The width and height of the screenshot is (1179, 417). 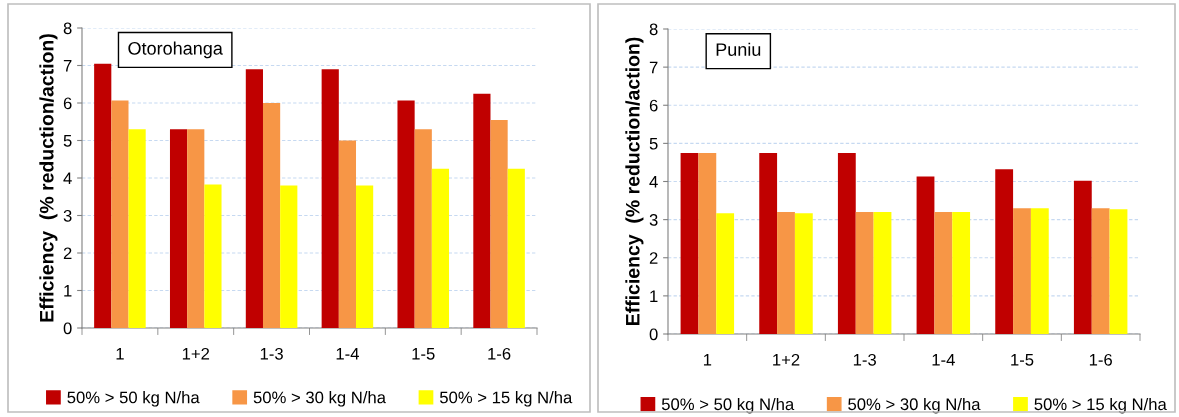 What do you see at coordinates (738, 49) in the screenshot?
I see `text: Puniu` at bounding box center [738, 49].